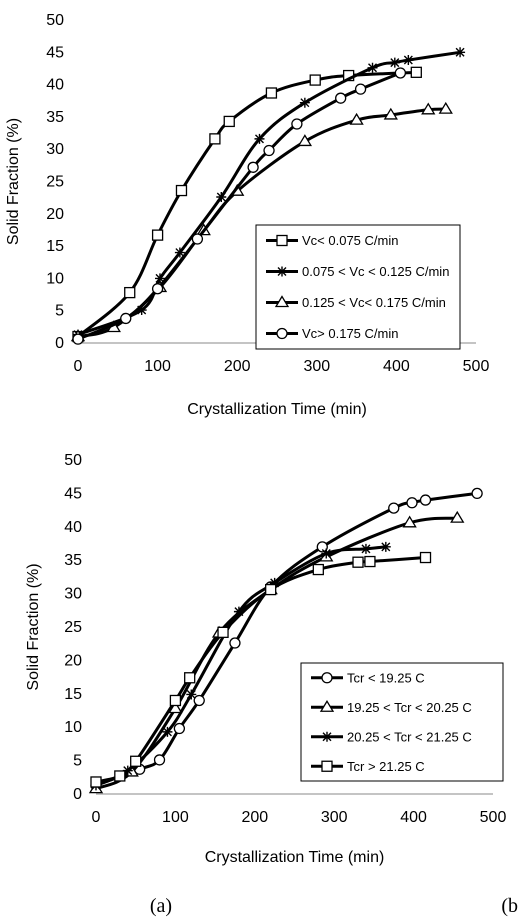 This screenshot has height=920, width=518. Describe the element at coordinates (409, 736) in the screenshot. I see `legend-label: 20.25 < Tcr < 21.25 C` at that location.